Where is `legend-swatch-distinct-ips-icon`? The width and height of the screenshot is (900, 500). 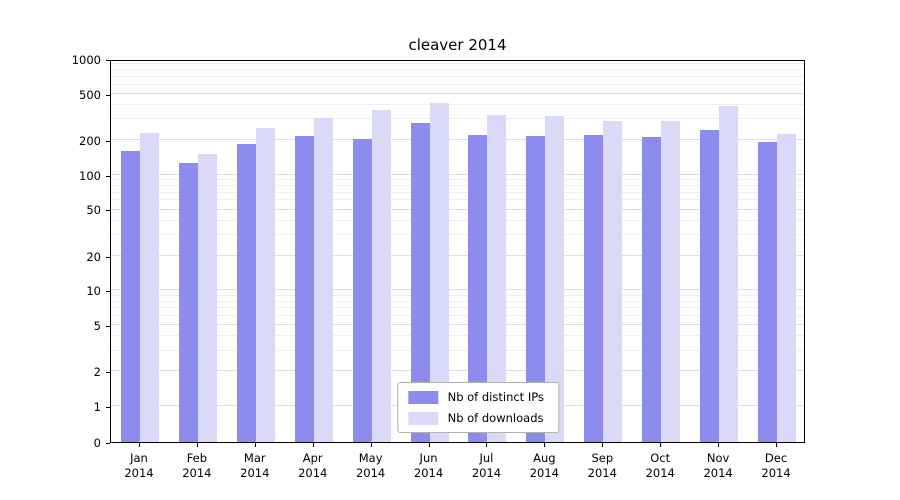 legend-swatch-distinct-ips-icon is located at coordinates (423, 397).